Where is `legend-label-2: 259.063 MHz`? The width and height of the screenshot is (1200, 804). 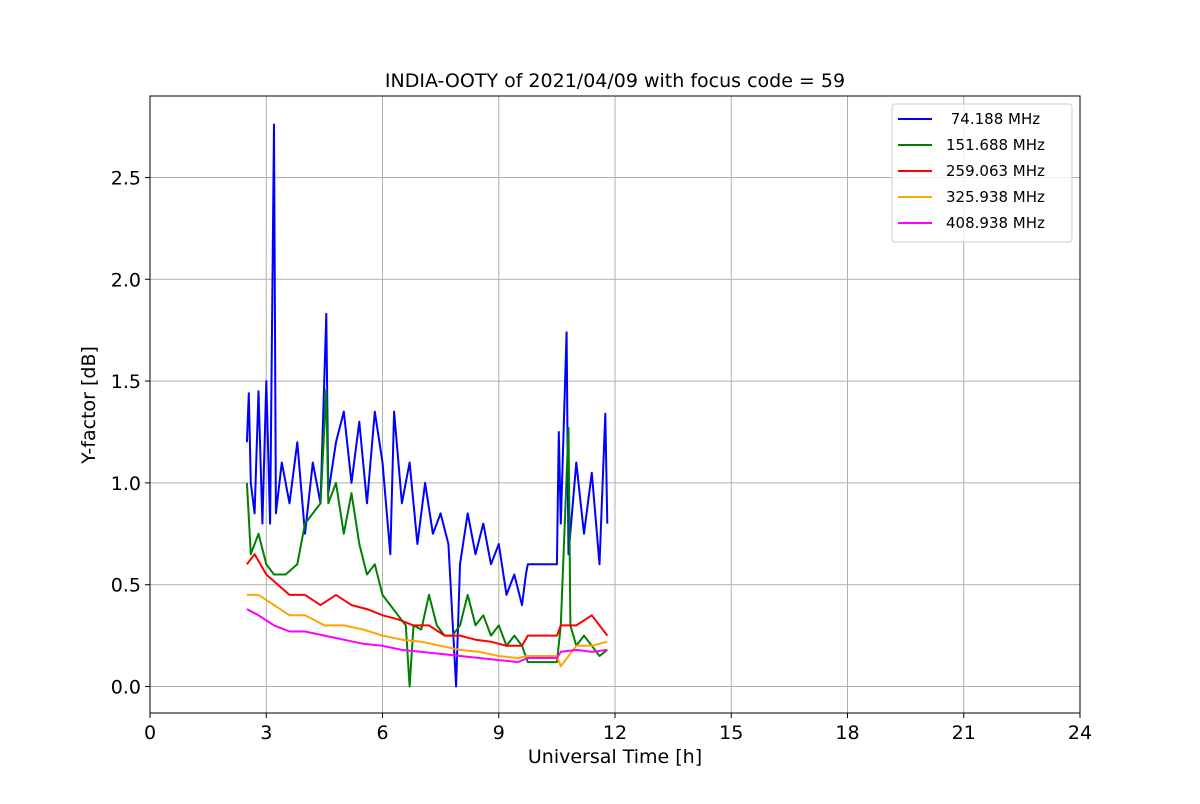
legend-label-2: 259.063 MHz is located at coordinates (995, 171).